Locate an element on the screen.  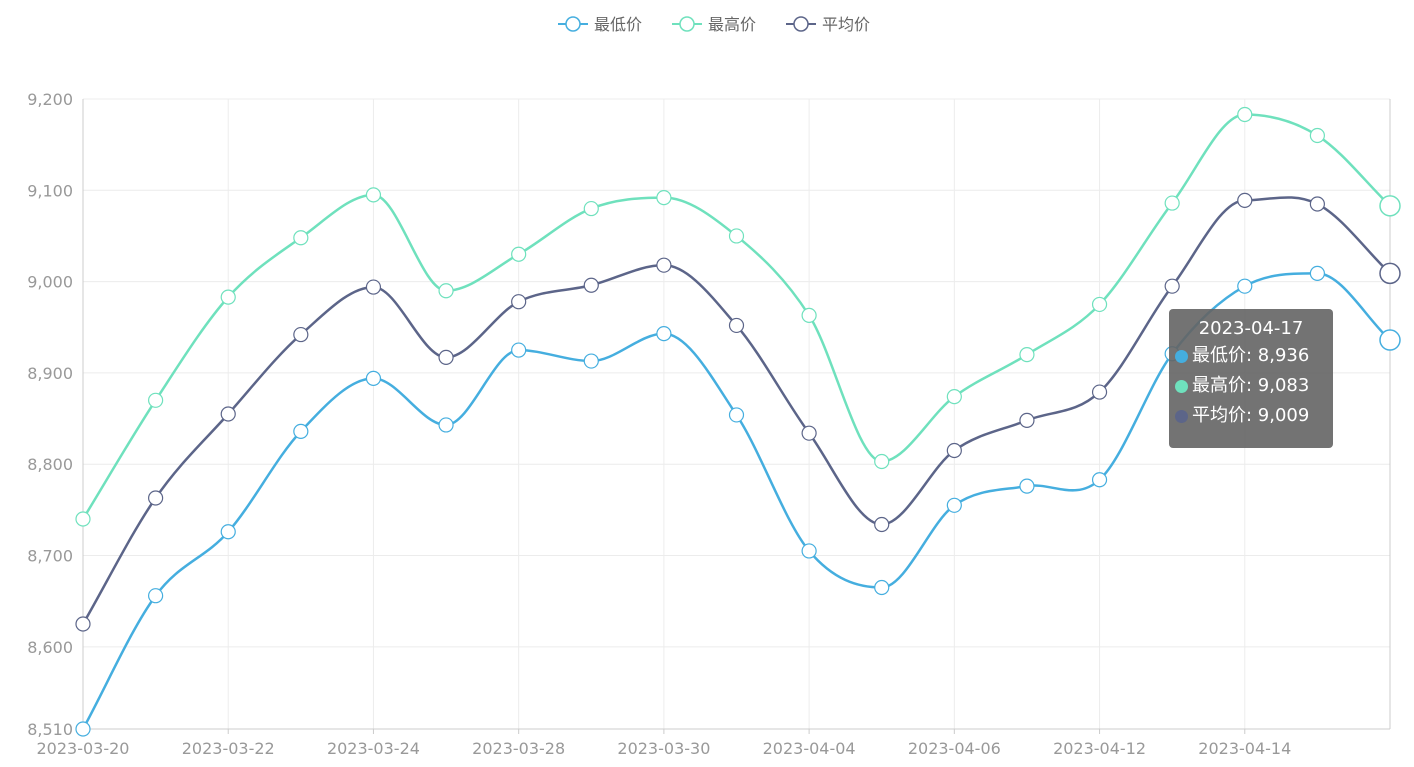
tooltip-row-high: 最高价: 9,083 is located at coordinates (1251, 386).